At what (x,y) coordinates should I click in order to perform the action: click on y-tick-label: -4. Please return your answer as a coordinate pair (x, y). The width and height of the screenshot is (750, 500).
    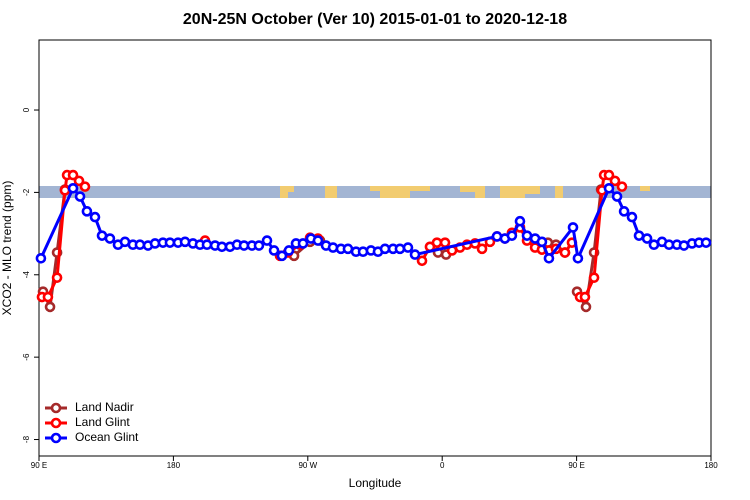
    Looking at the image, I should click on (26, 275).